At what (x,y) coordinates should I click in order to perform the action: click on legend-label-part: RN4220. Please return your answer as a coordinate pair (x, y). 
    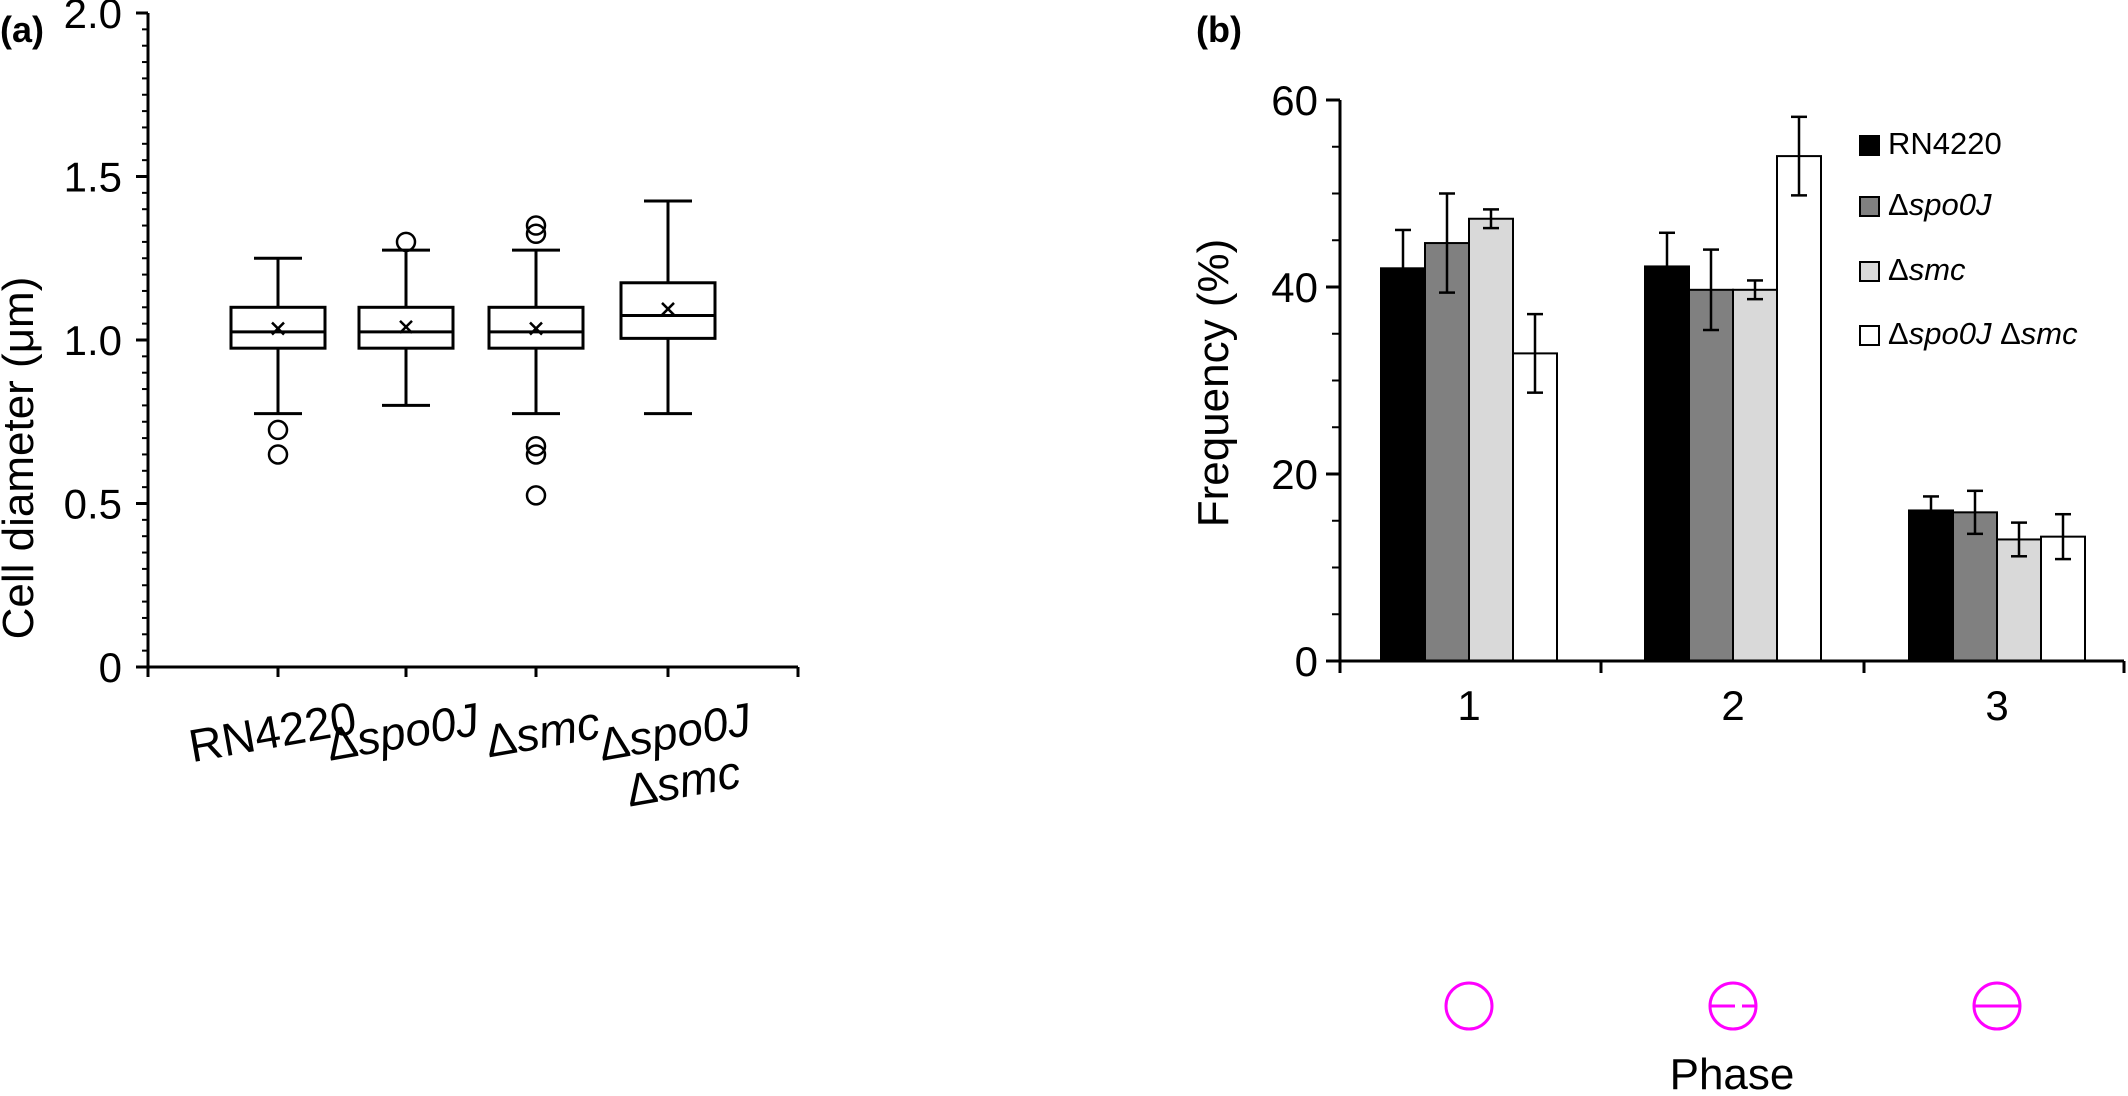
    Looking at the image, I should click on (1945, 143).